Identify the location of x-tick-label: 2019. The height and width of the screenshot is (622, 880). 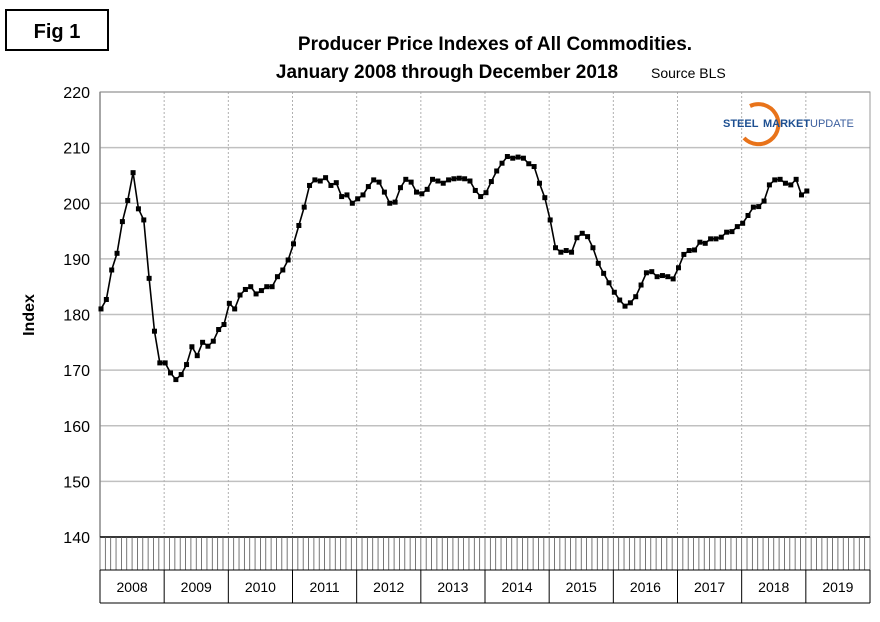
(837, 587).